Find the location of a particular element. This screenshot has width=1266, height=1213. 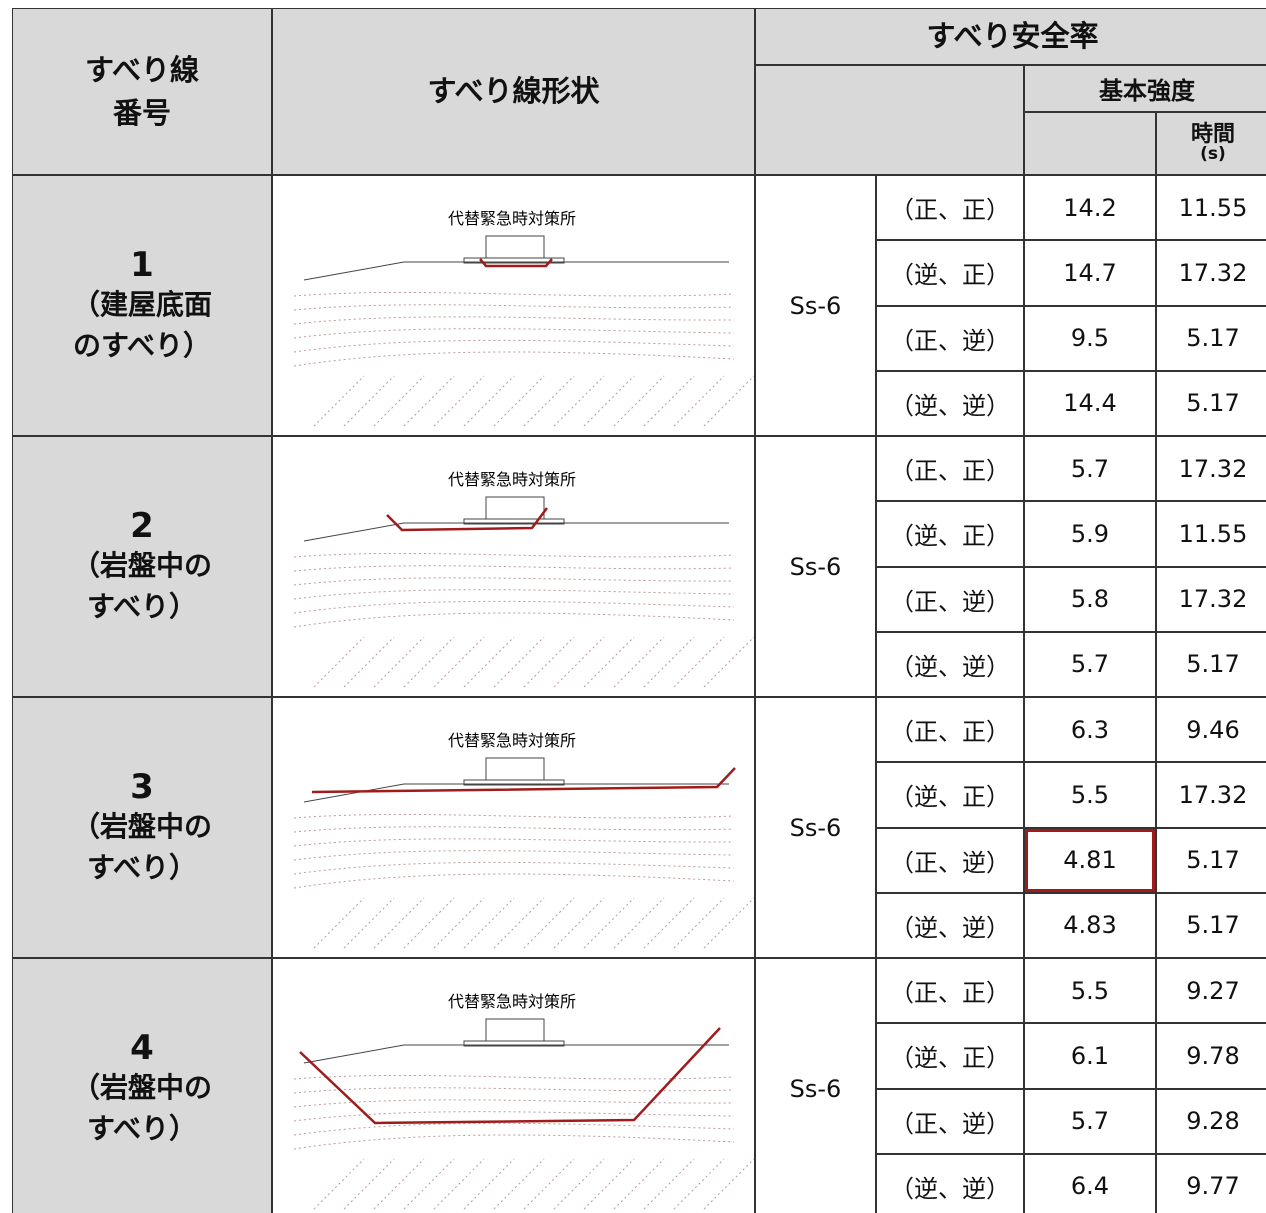

safety-factor: 5.9 is located at coordinates (1090, 533).